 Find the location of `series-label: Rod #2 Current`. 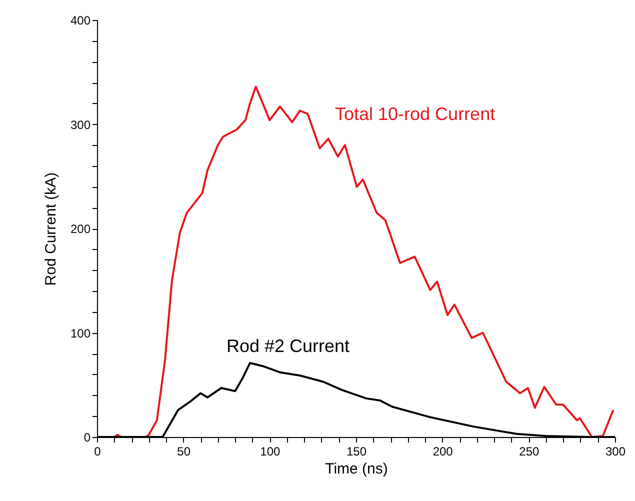

series-label: Rod #2 Current is located at coordinates (288, 346).